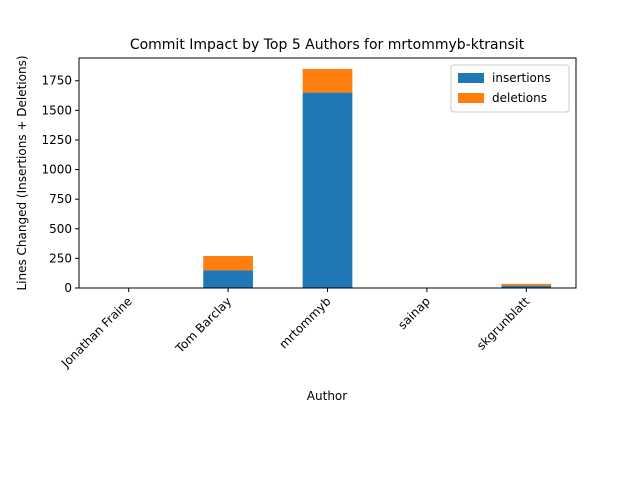 The image size is (640, 480). Describe the element at coordinates (56, 170) in the screenshot. I see `y-tick-label-4: 1000` at that location.